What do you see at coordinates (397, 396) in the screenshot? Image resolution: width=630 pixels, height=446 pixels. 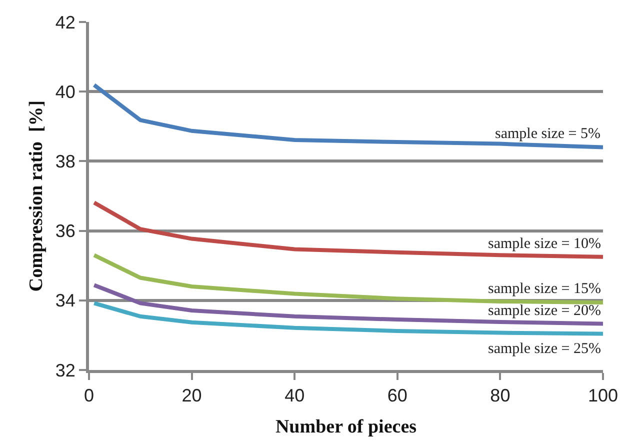 I see `x-tick-label: 60` at bounding box center [397, 396].